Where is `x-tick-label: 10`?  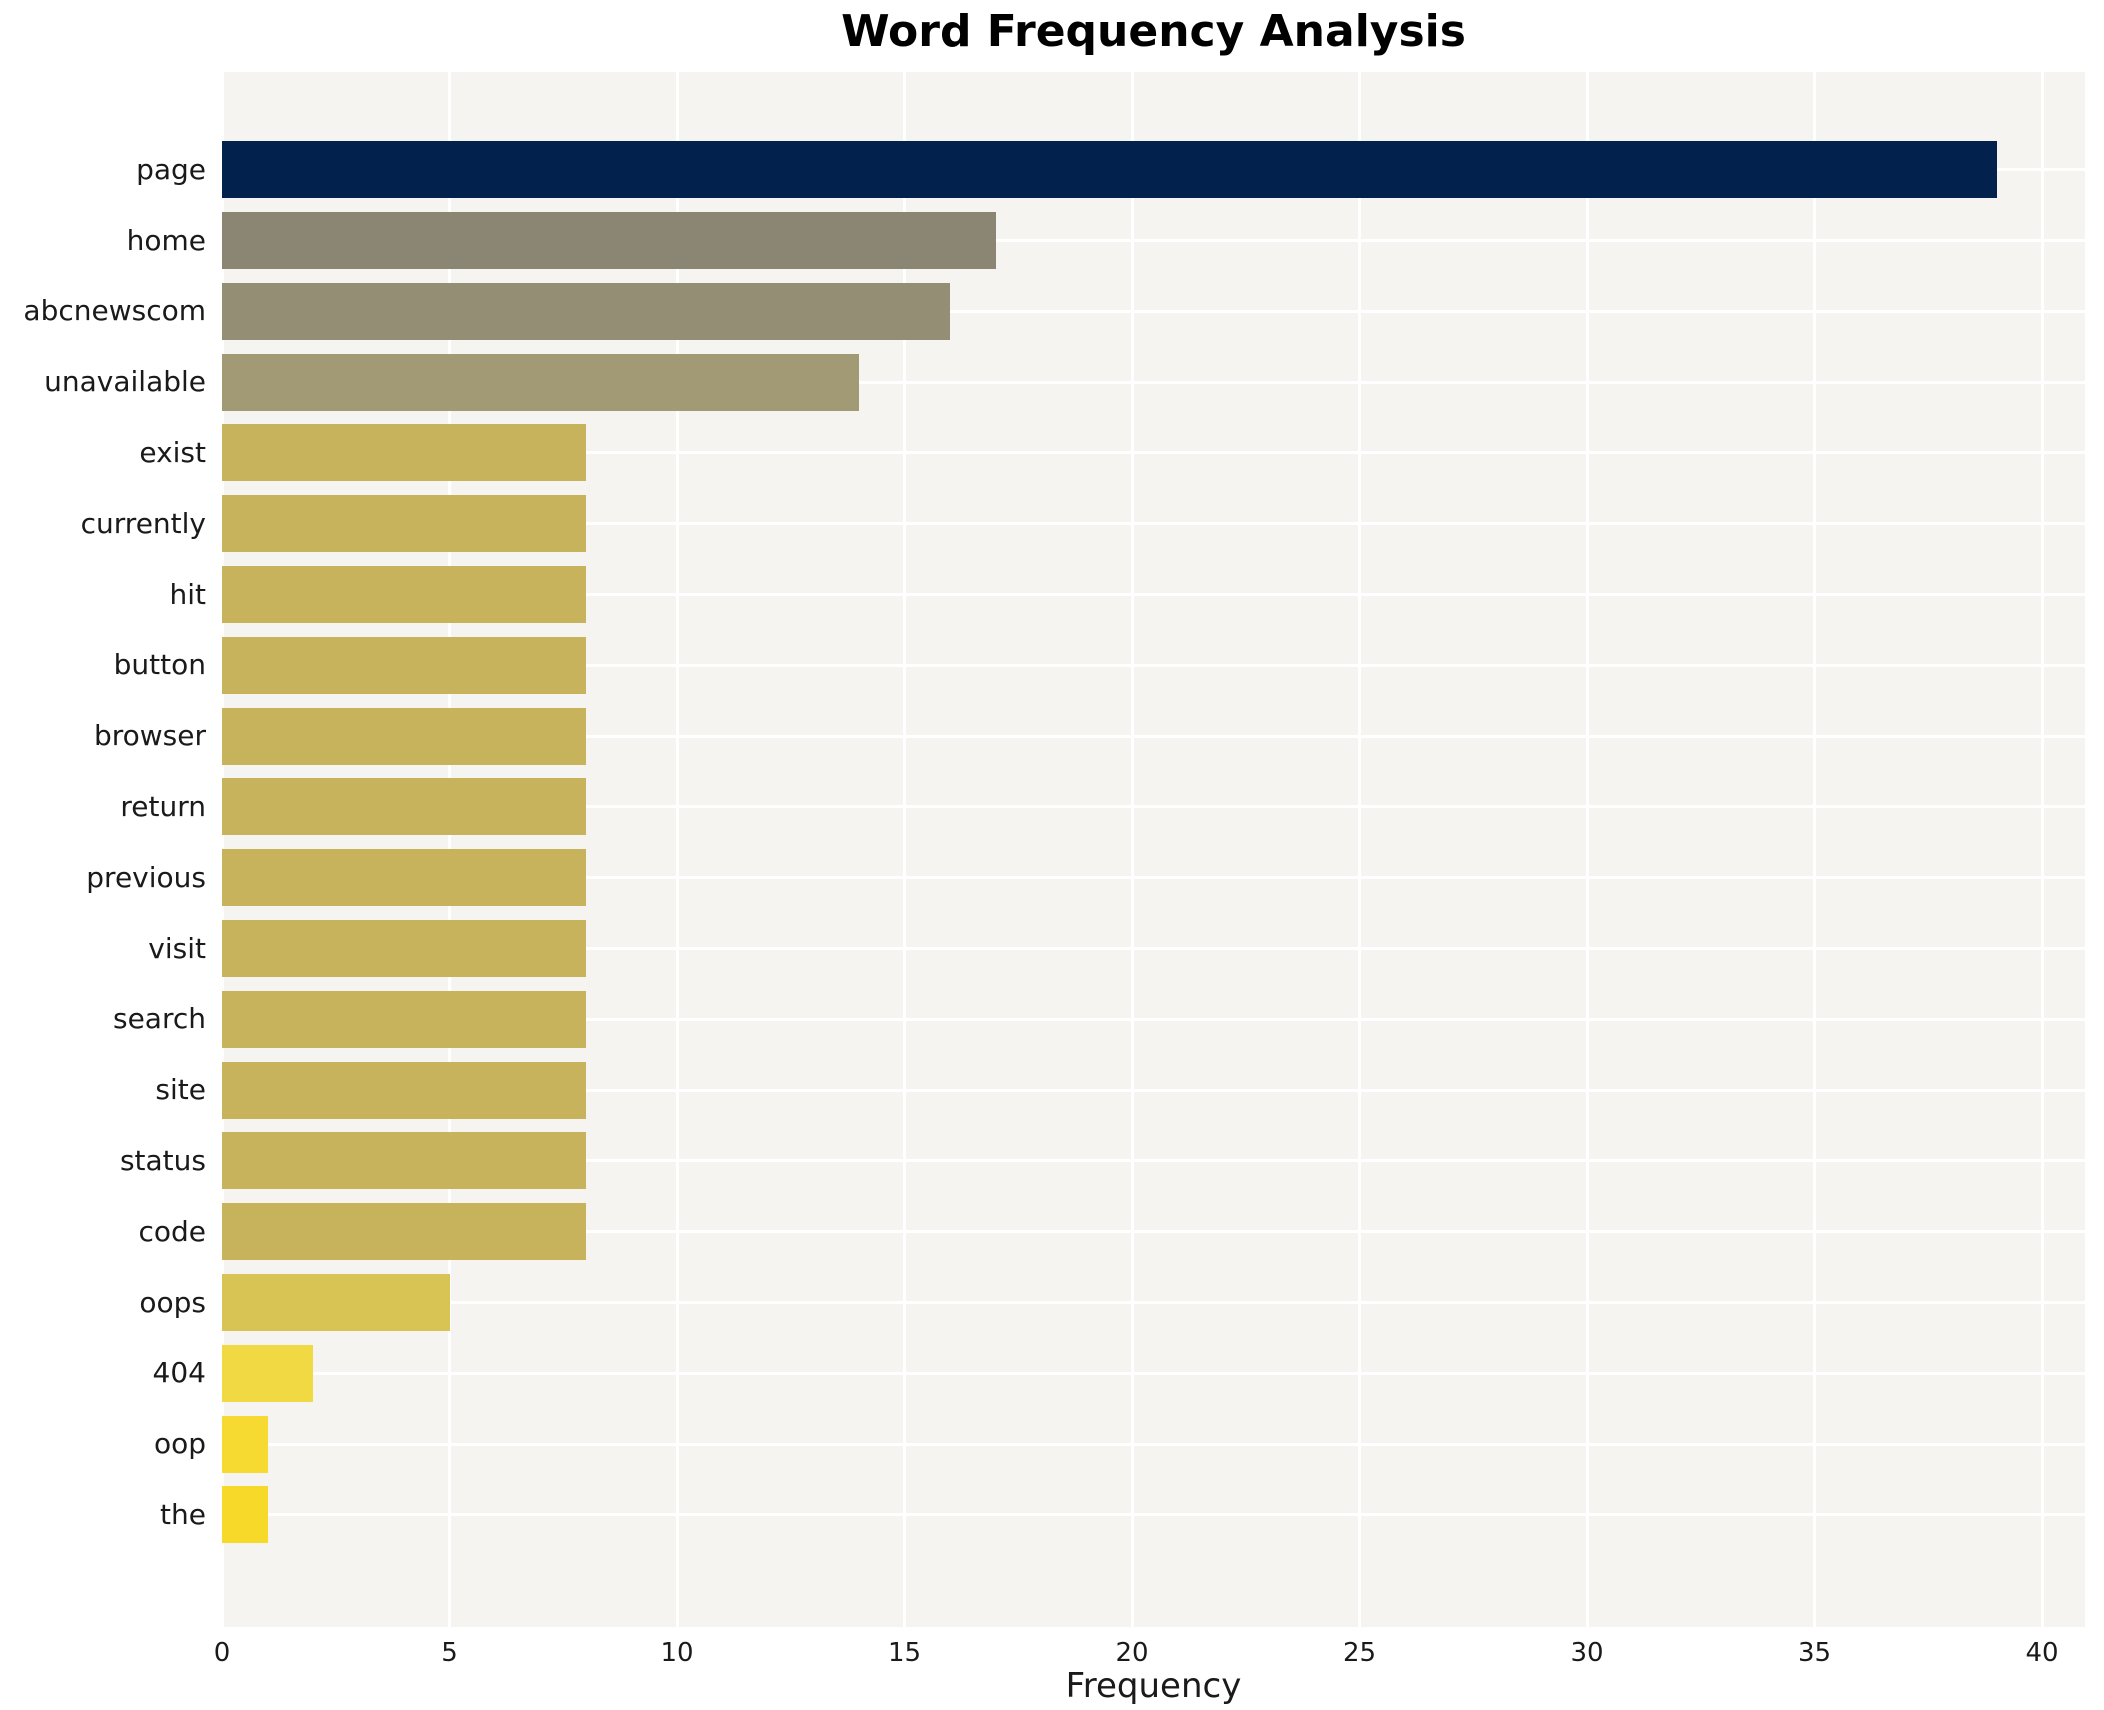
x-tick-label: 10 is located at coordinates (677, 1653).